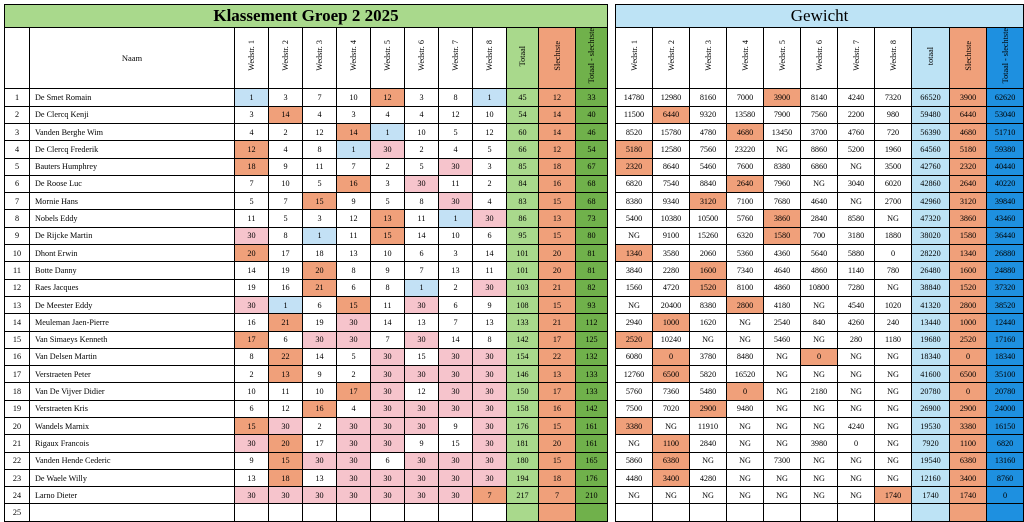 This screenshot has width=1024, height=522. I want to click on total-cell: 133, so click(522, 322).